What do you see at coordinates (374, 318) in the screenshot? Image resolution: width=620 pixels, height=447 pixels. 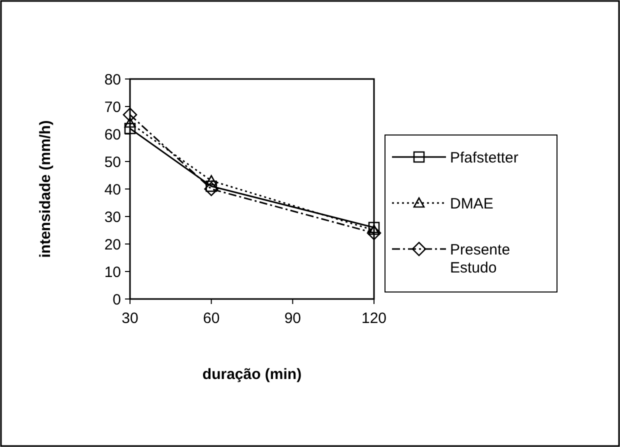 I see `x-tick-label: 120` at bounding box center [374, 318].